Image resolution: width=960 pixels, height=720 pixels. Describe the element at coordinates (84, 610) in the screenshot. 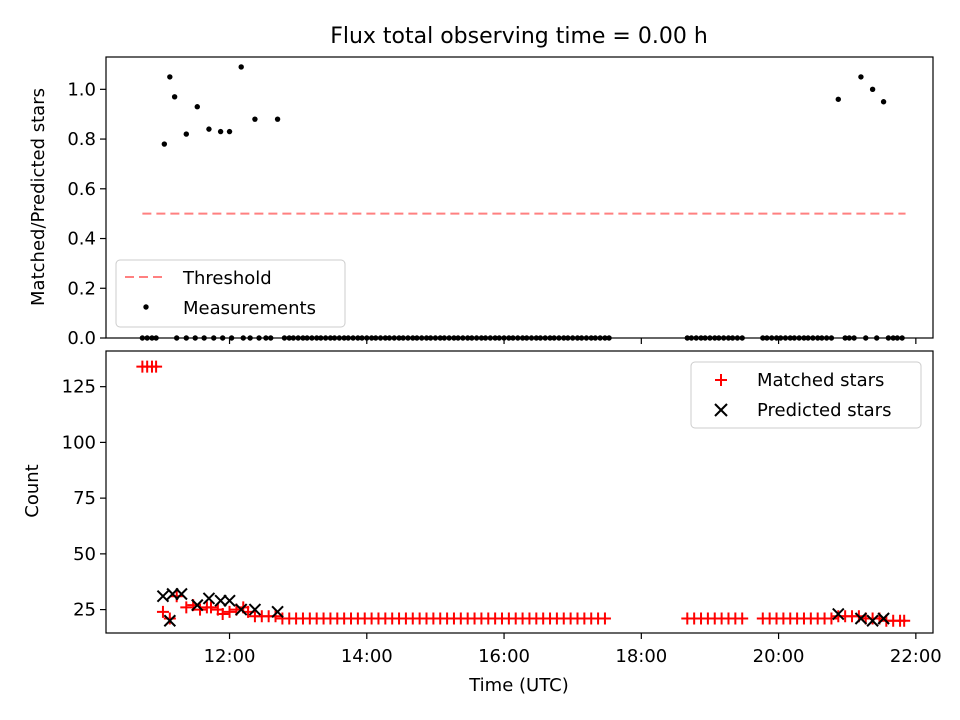

I see `count-y-tick-label: 25` at that location.